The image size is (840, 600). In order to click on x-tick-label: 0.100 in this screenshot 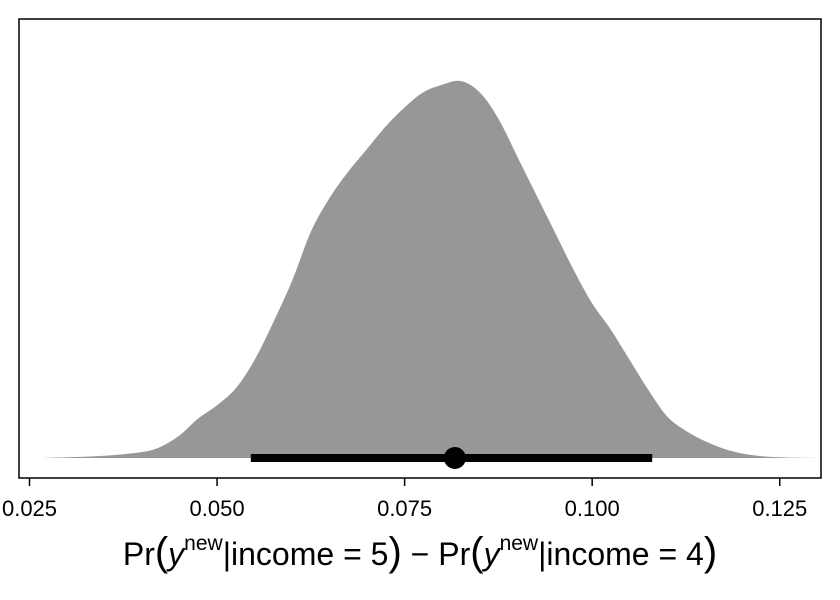, I will do `click(592, 508)`.